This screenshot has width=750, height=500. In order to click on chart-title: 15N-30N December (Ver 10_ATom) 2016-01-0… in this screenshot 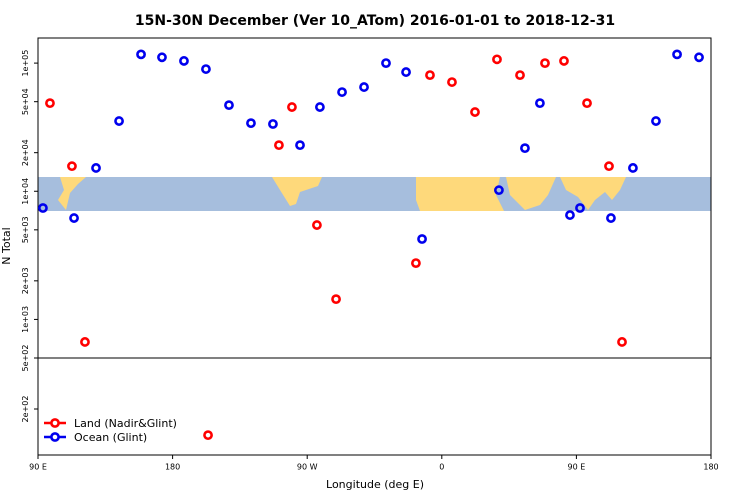, I will do `click(375, 21)`.